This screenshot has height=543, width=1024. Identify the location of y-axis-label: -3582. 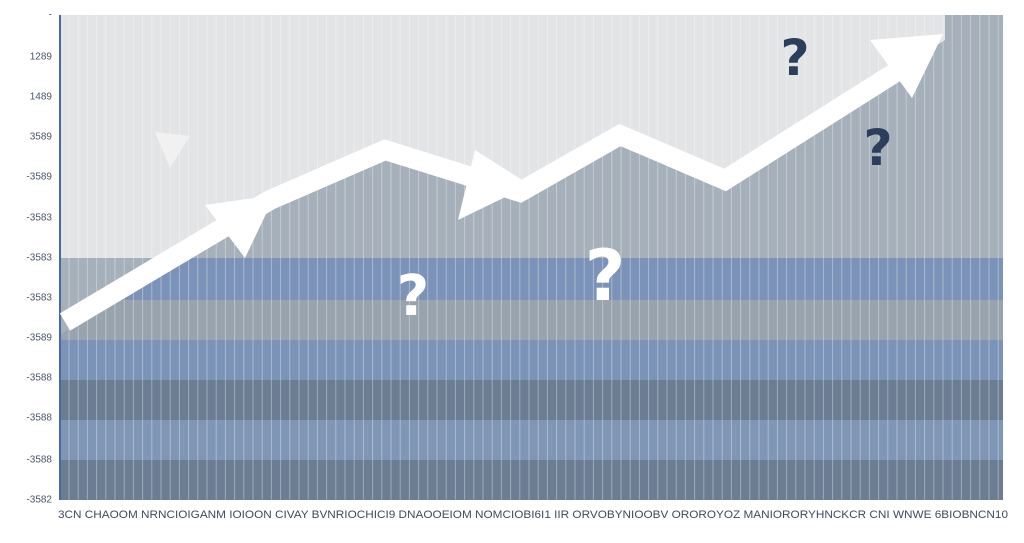
(39, 500).